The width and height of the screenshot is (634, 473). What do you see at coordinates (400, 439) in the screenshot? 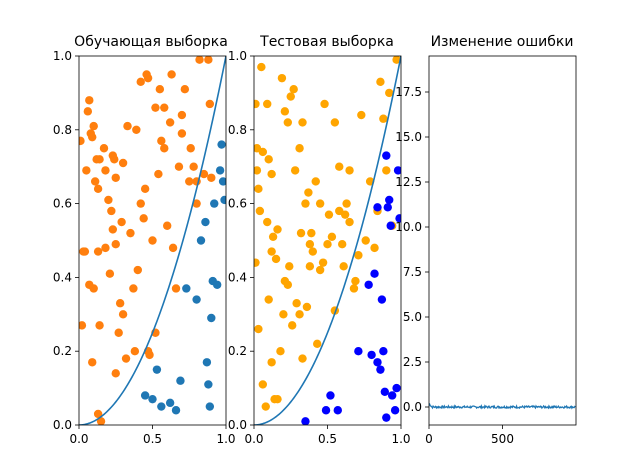
I see `x-tick-label: 1.0` at bounding box center [400, 439].